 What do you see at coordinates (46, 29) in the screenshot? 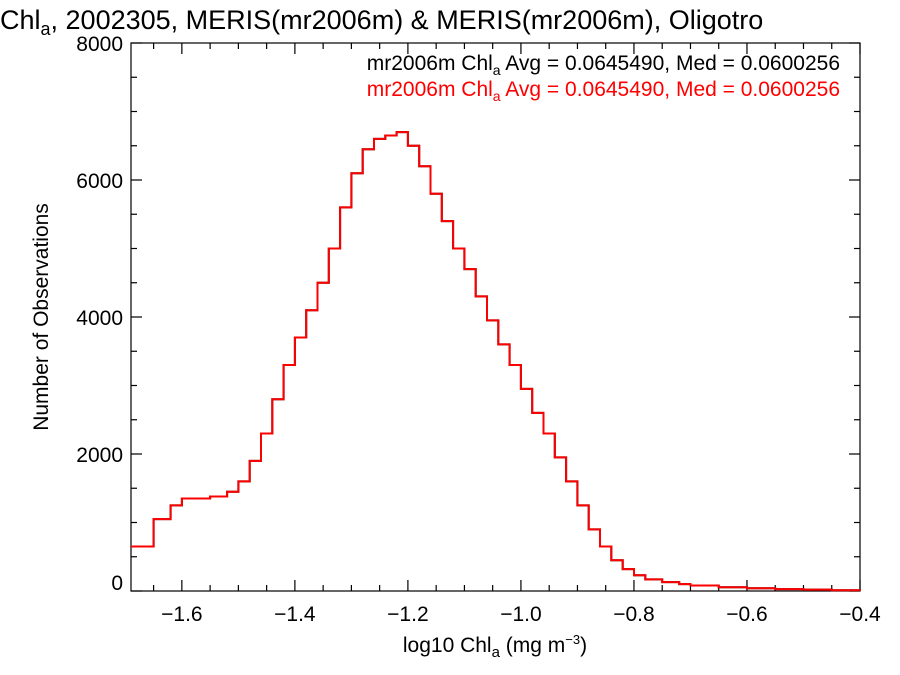
I see `chart-title-sub: a` at bounding box center [46, 29].